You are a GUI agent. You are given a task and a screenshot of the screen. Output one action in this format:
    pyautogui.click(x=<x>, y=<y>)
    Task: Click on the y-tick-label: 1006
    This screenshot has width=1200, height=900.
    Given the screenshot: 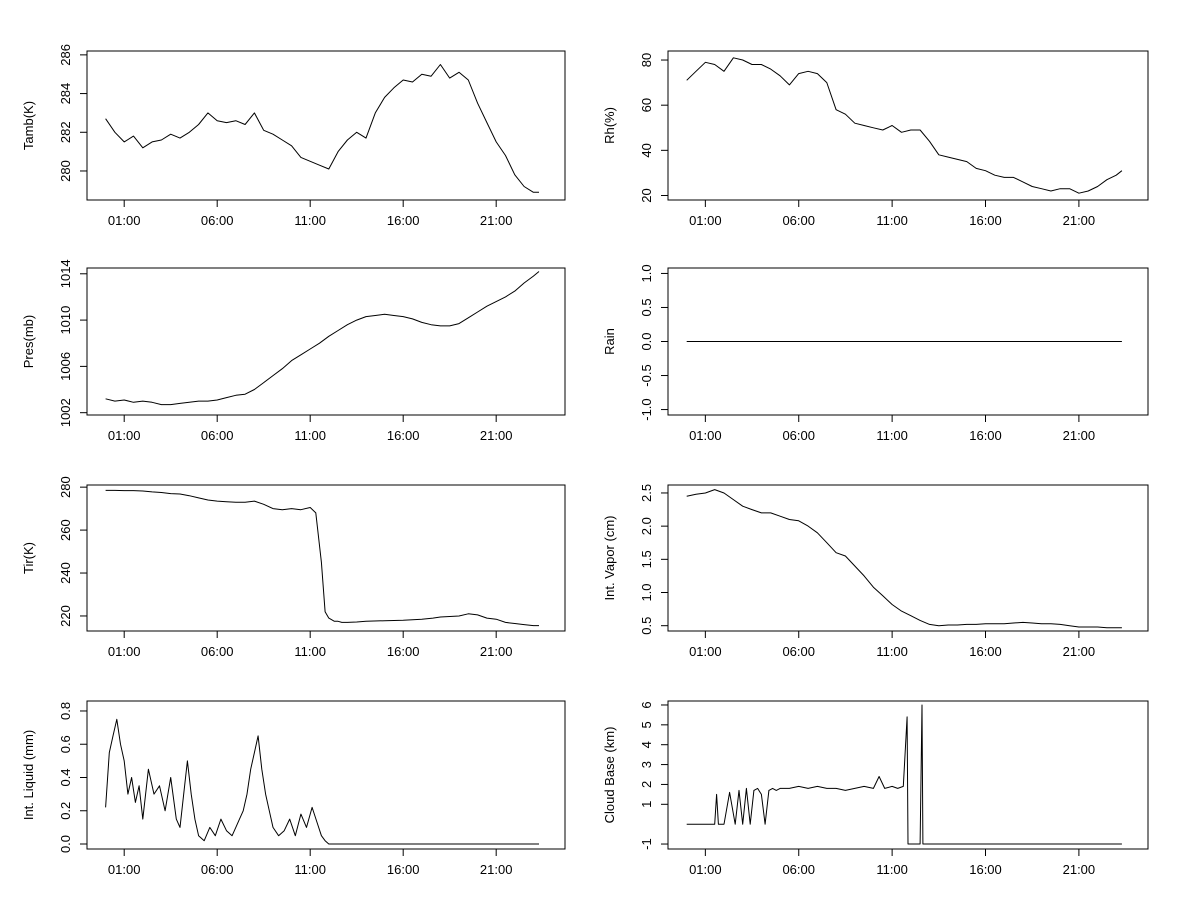 What is the action you would take?
    pyautogui.click(x=65, y=366)
    